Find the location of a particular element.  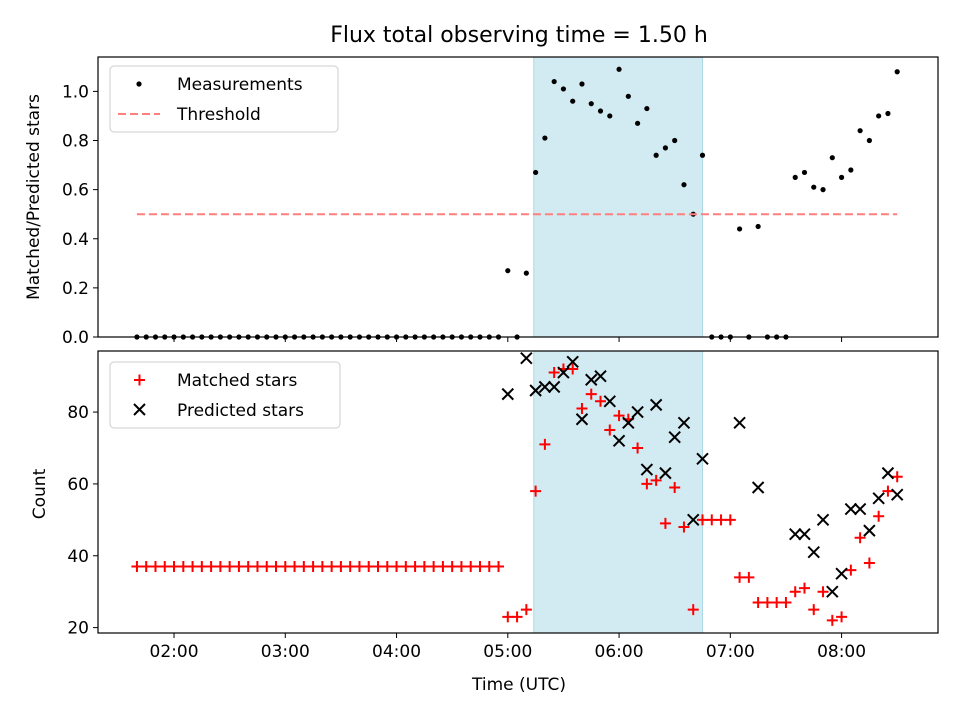

matched-stars-legend-label: Matched stars is located at coordinates (237, 381).